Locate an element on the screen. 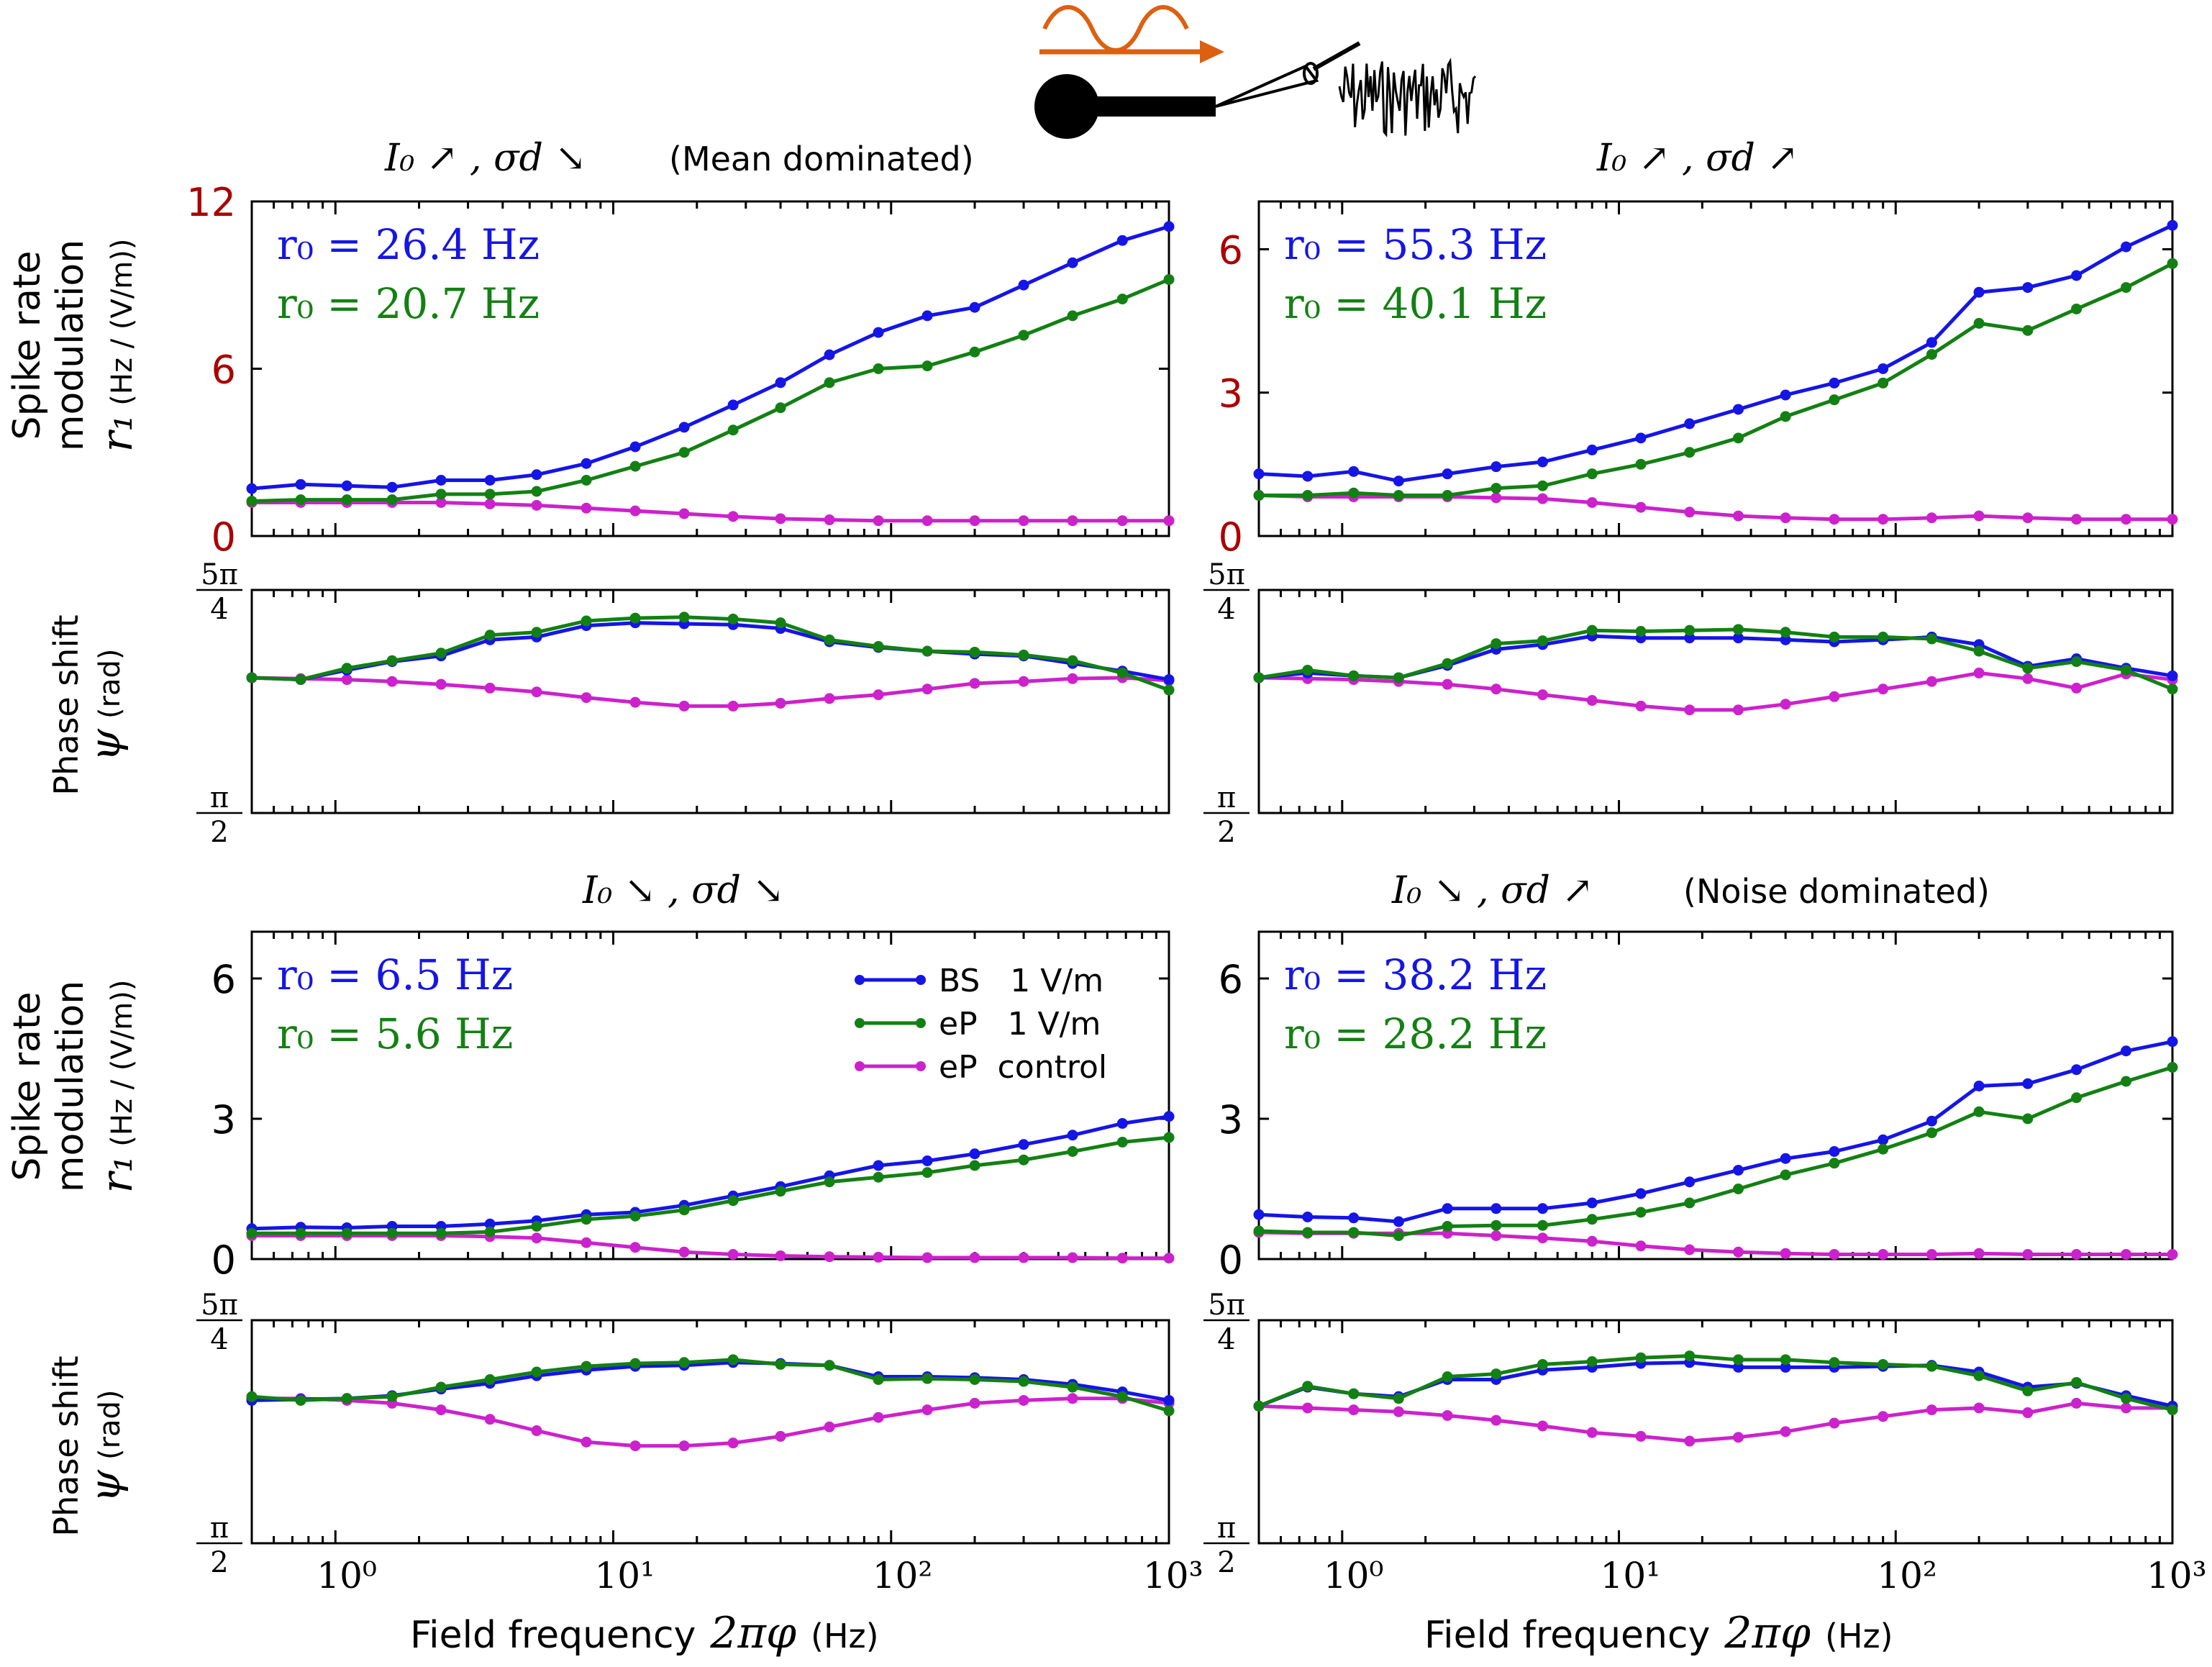 The width and height of the screenshot is (2212, 1667). y-tick-label: 3 is located at coordinates (223, 1120).